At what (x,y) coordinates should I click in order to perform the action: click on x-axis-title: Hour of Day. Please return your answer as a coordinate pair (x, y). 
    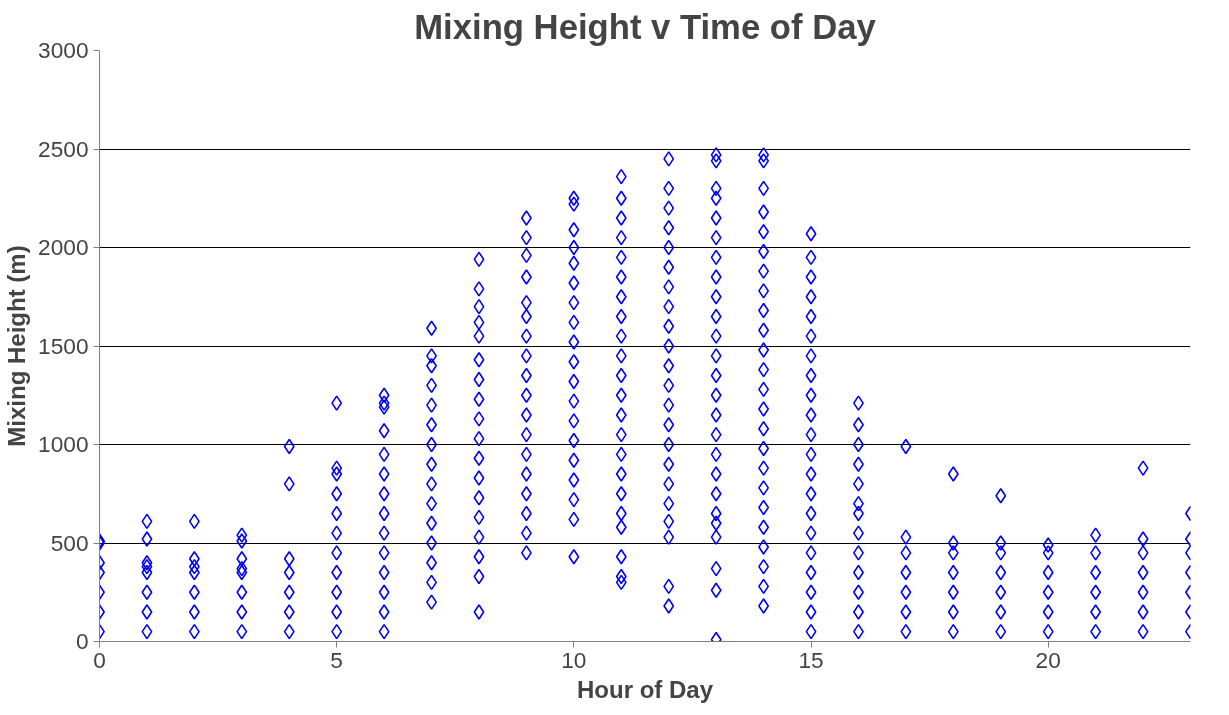
    Looking at the image, I should click on (645, 689).